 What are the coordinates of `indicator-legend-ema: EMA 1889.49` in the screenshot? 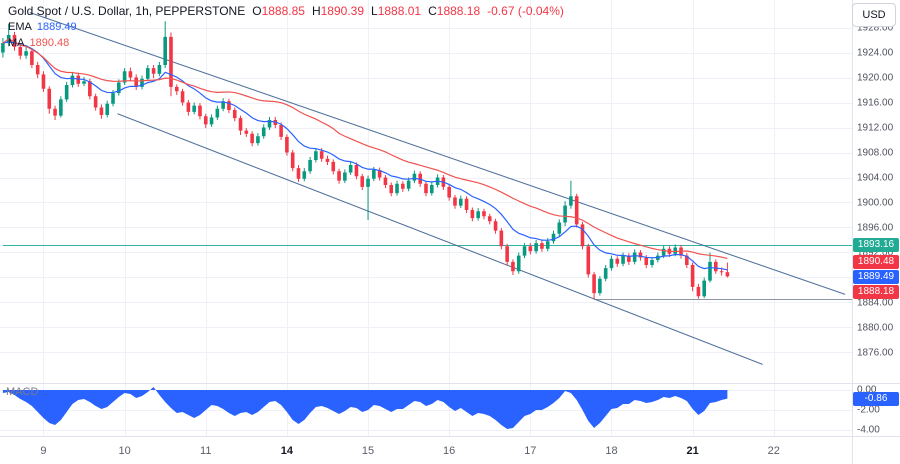 It's located at (286, 27).